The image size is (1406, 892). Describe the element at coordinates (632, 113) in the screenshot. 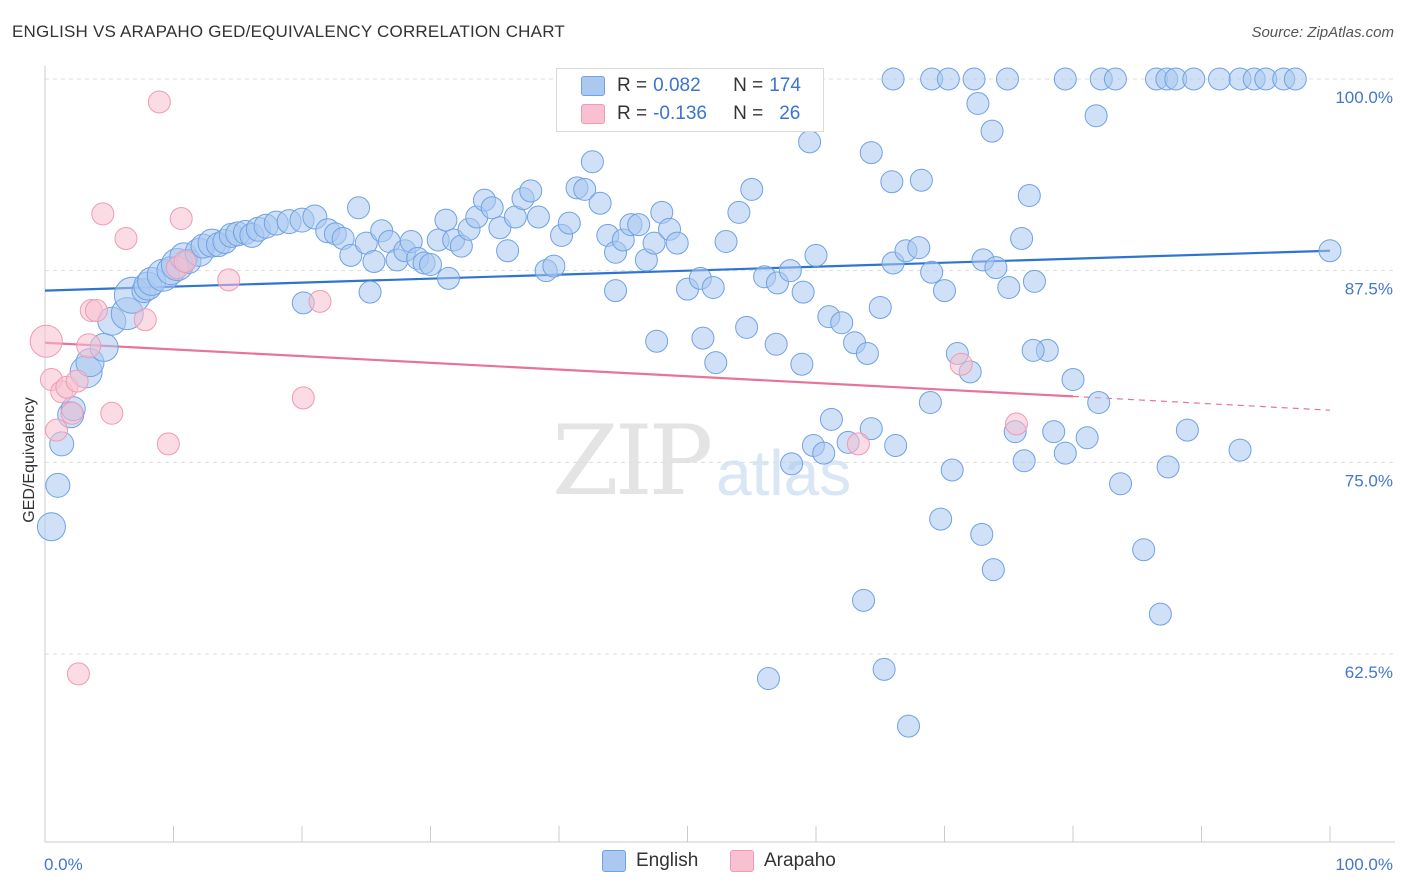

I see `r-label: R =` at that location.